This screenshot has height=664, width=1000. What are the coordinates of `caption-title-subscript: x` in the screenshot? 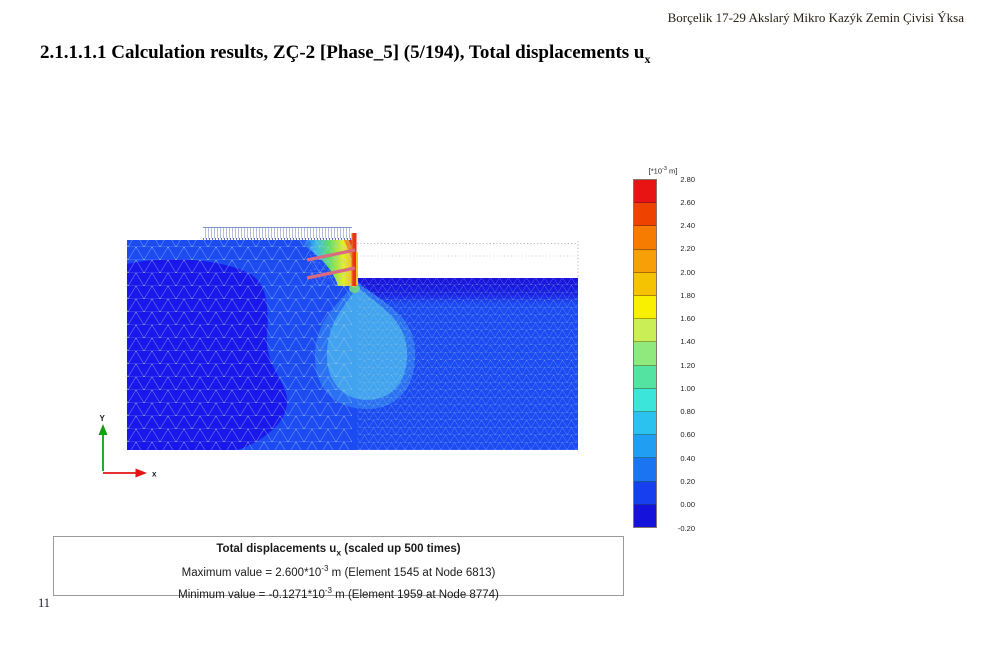 It's located at (339, 552).